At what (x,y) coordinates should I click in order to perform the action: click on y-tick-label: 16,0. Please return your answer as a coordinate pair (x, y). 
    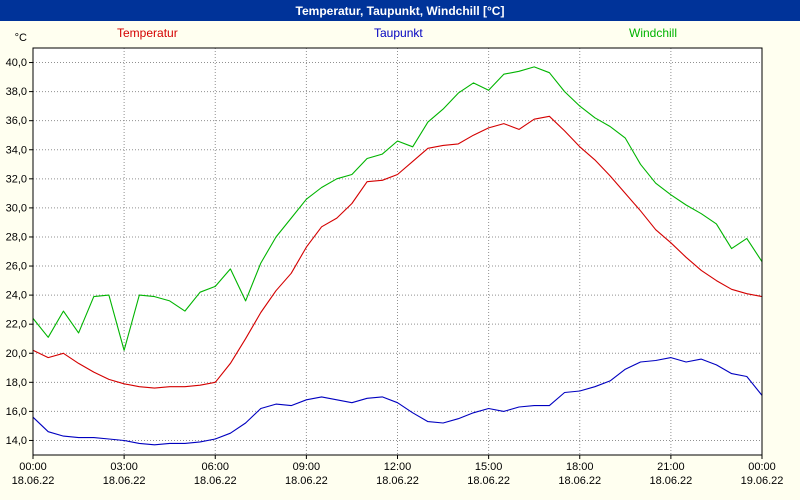
    Looking at the image, I should click on (16, 412).